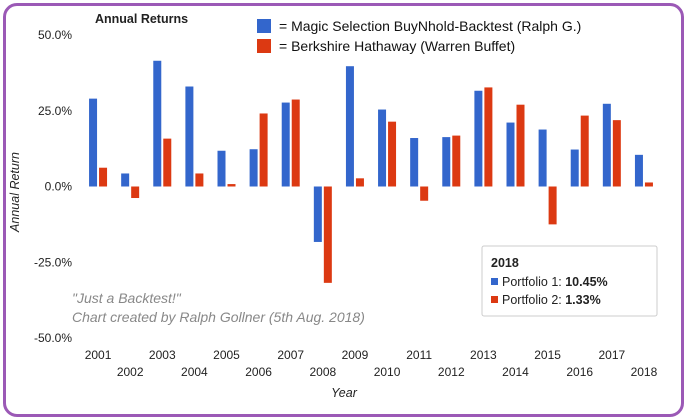 The height and width of the screenshot is (420, 687). I want to click on x-tick-label: 2016, so click(579, 372).